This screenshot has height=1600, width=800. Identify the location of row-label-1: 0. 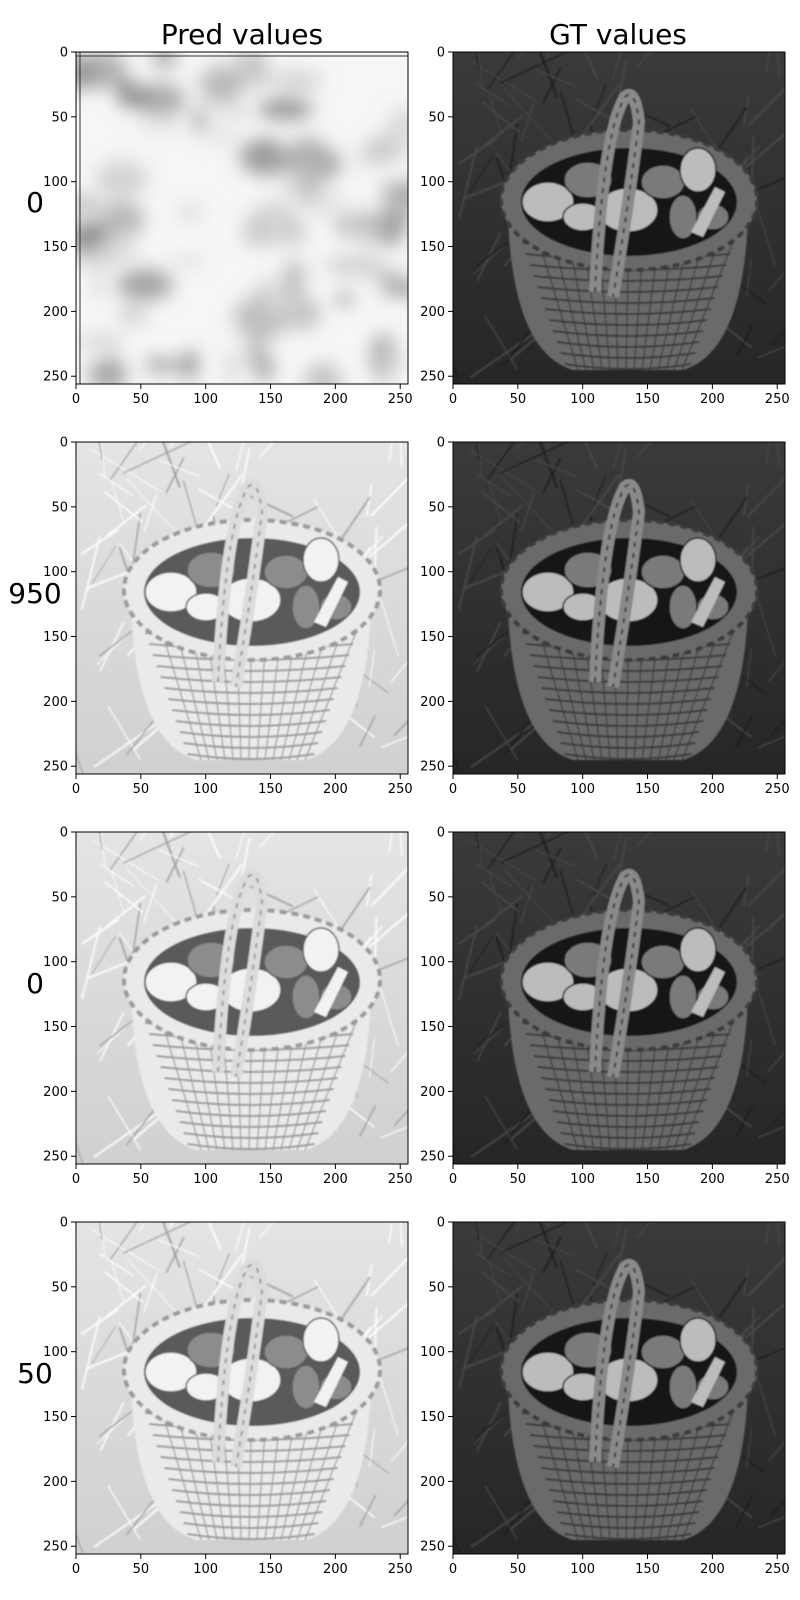
(35, 202).